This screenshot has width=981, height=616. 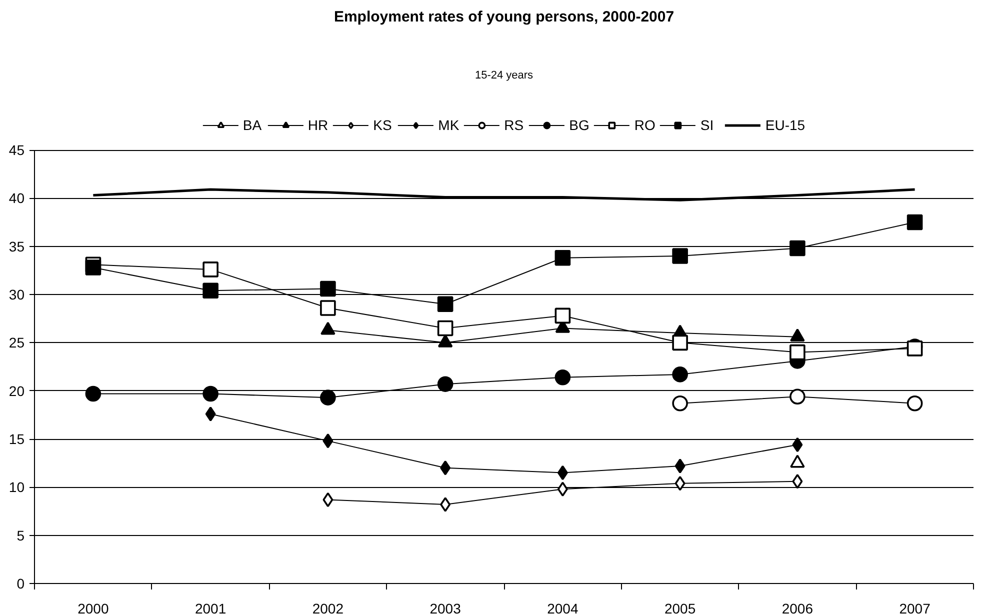 I want to click on legend-label: RS, so click(x=514, y=125).